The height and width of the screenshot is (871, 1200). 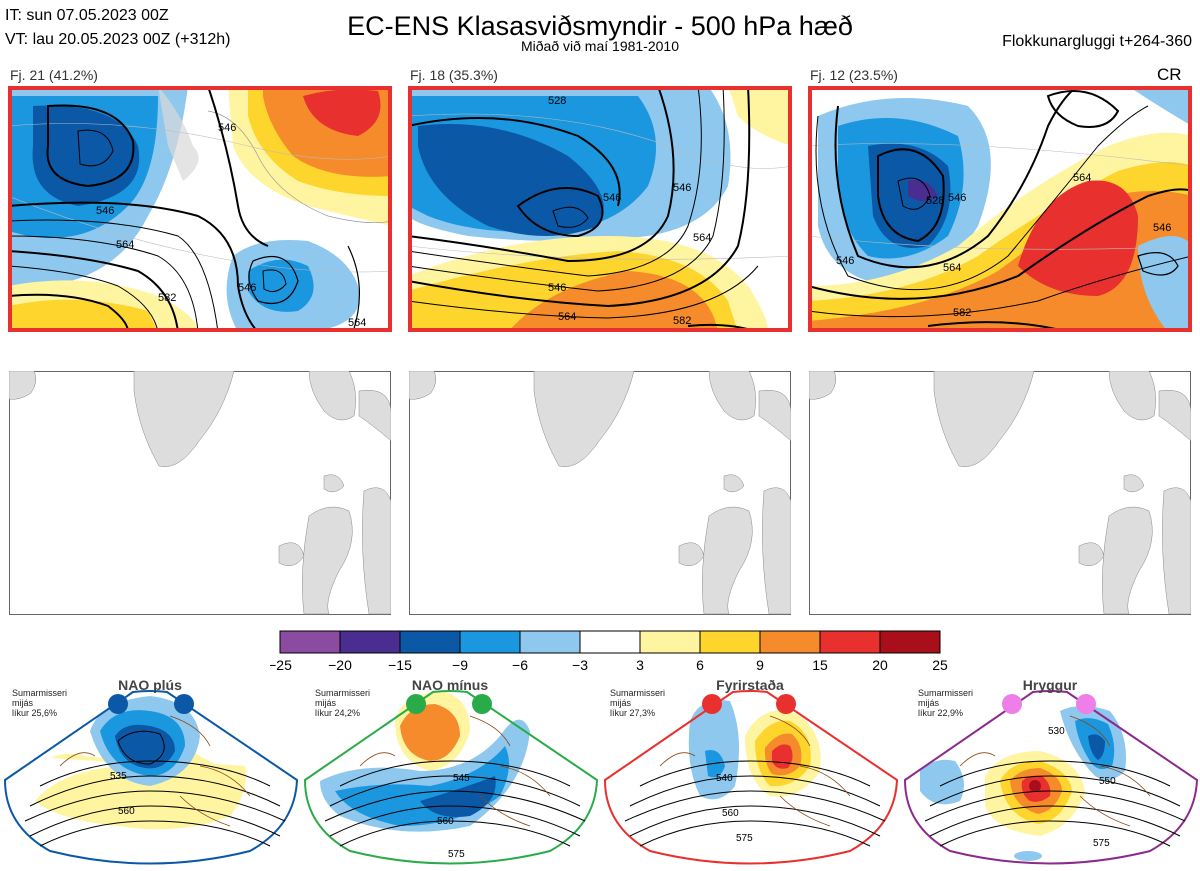 I want to click on colorbar-tick-label: 15, so click(x=820, y=665).